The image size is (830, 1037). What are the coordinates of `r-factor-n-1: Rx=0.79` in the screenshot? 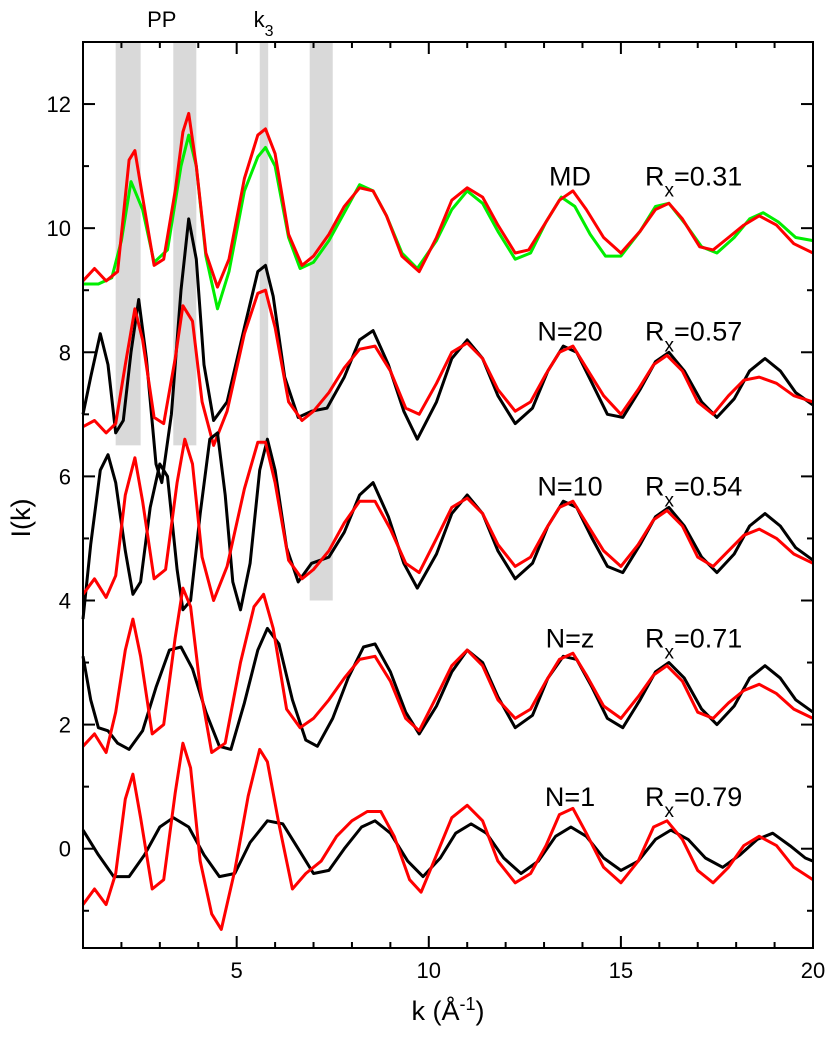 It's located at (693, 802).